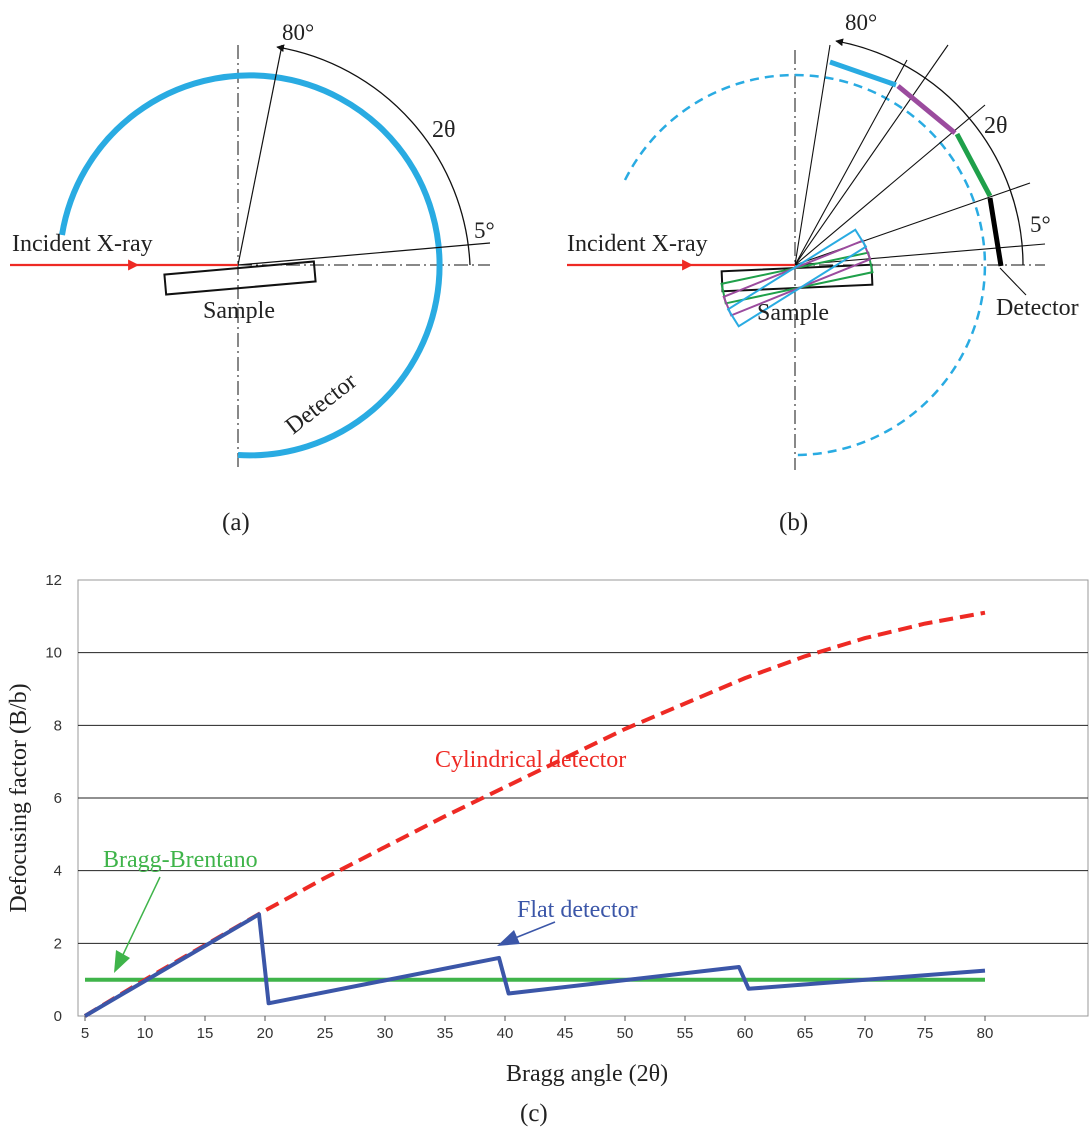 The height and width of the screenshot is (1131, 1092). I want to click on x-axis-title: Bragg angle (2θ), so click(587, 1074).